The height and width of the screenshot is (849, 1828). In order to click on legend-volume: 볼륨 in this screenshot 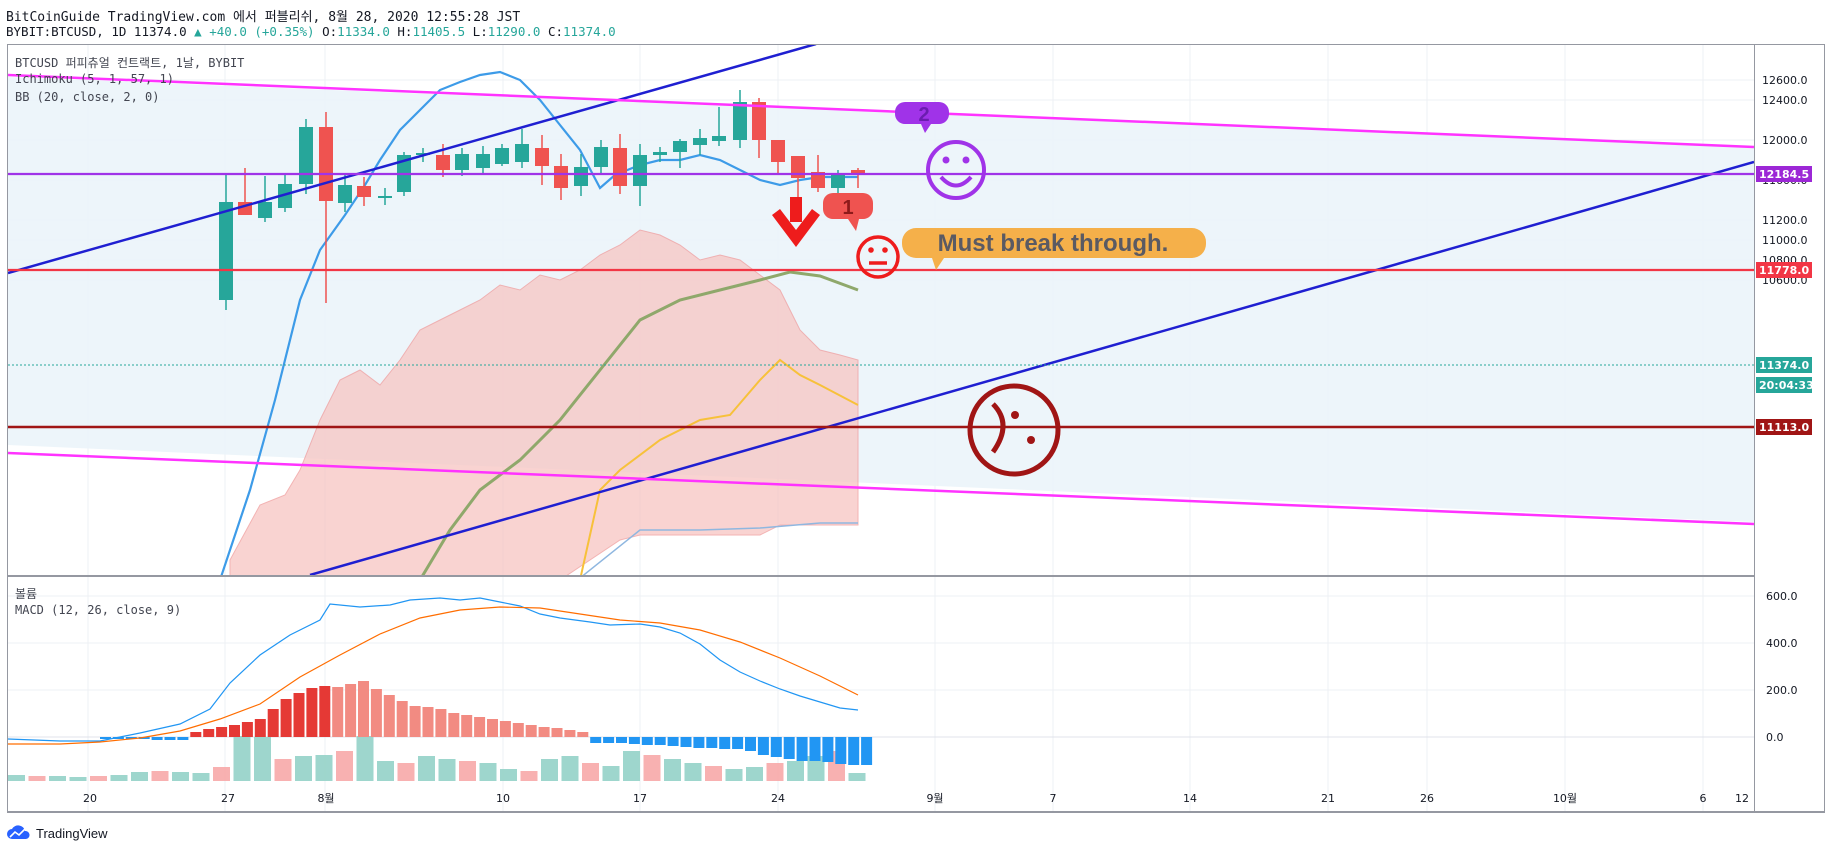, I will do `click(26, 594)`.